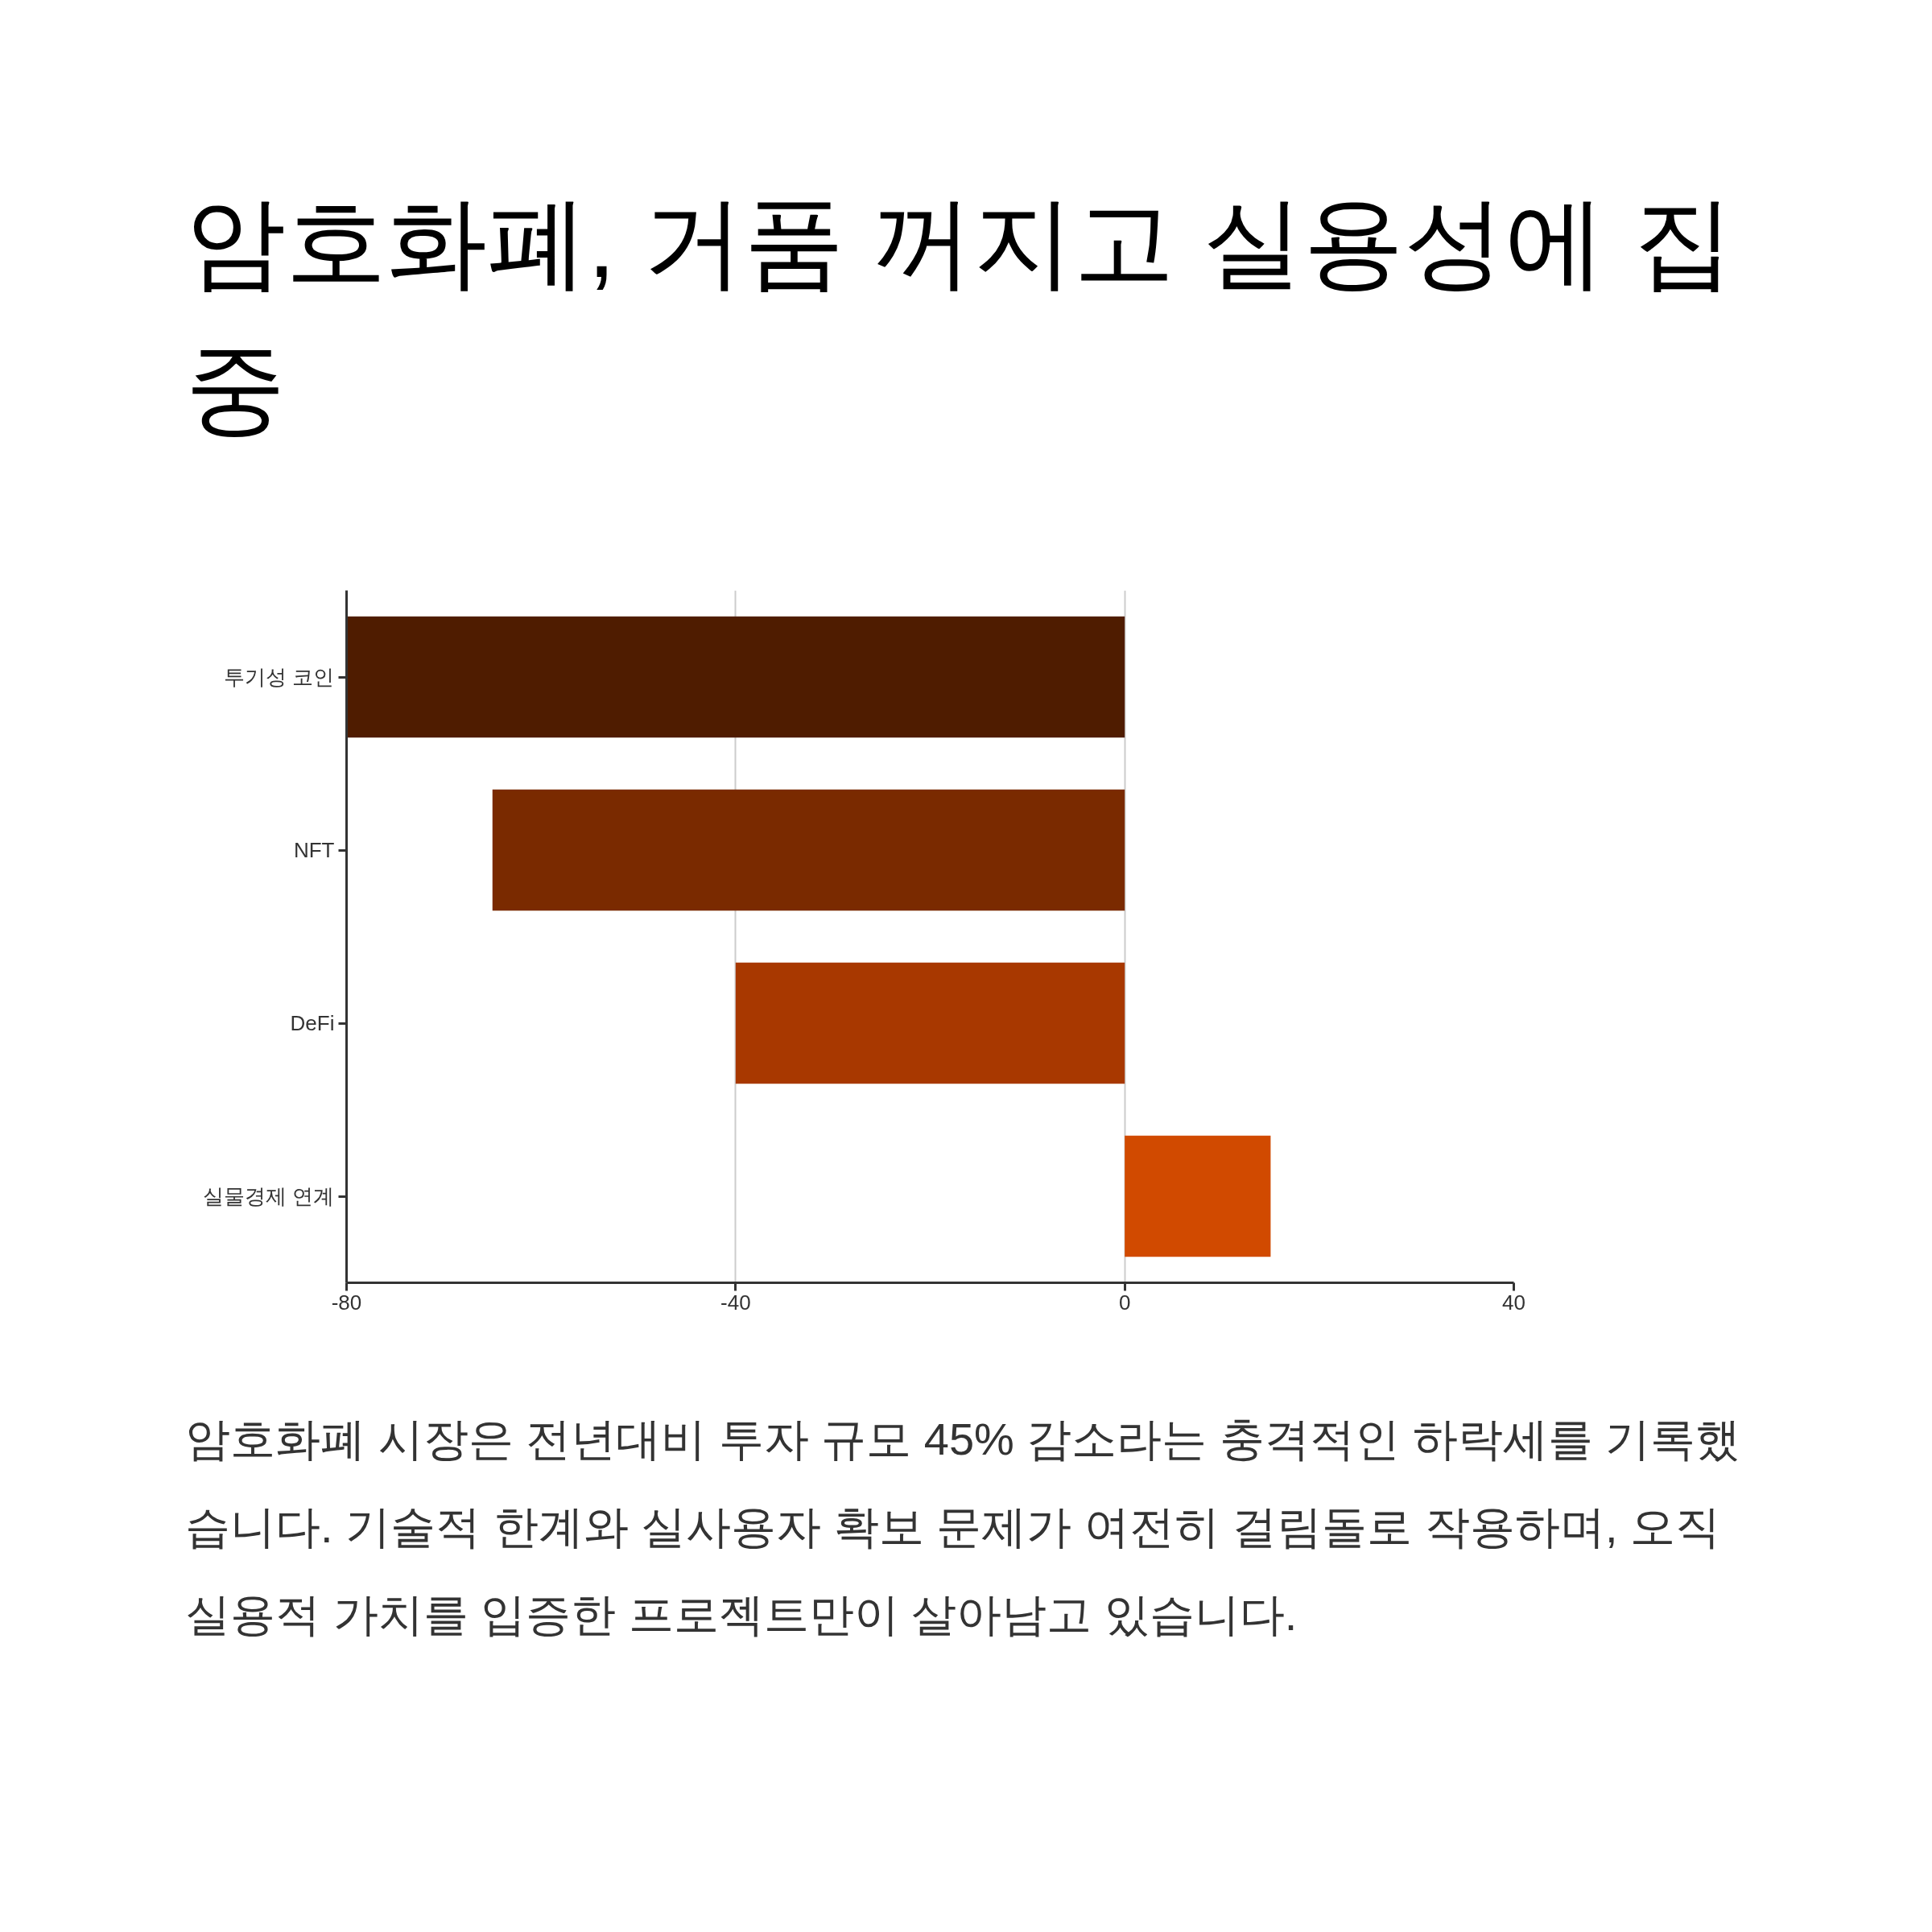 The height and width of the screenshot is (1932, 1932). What do you see at coordinates (346, 1302) in the screenshot?
I see `x-tick-label: -80` at bounding box center [346, 1302].